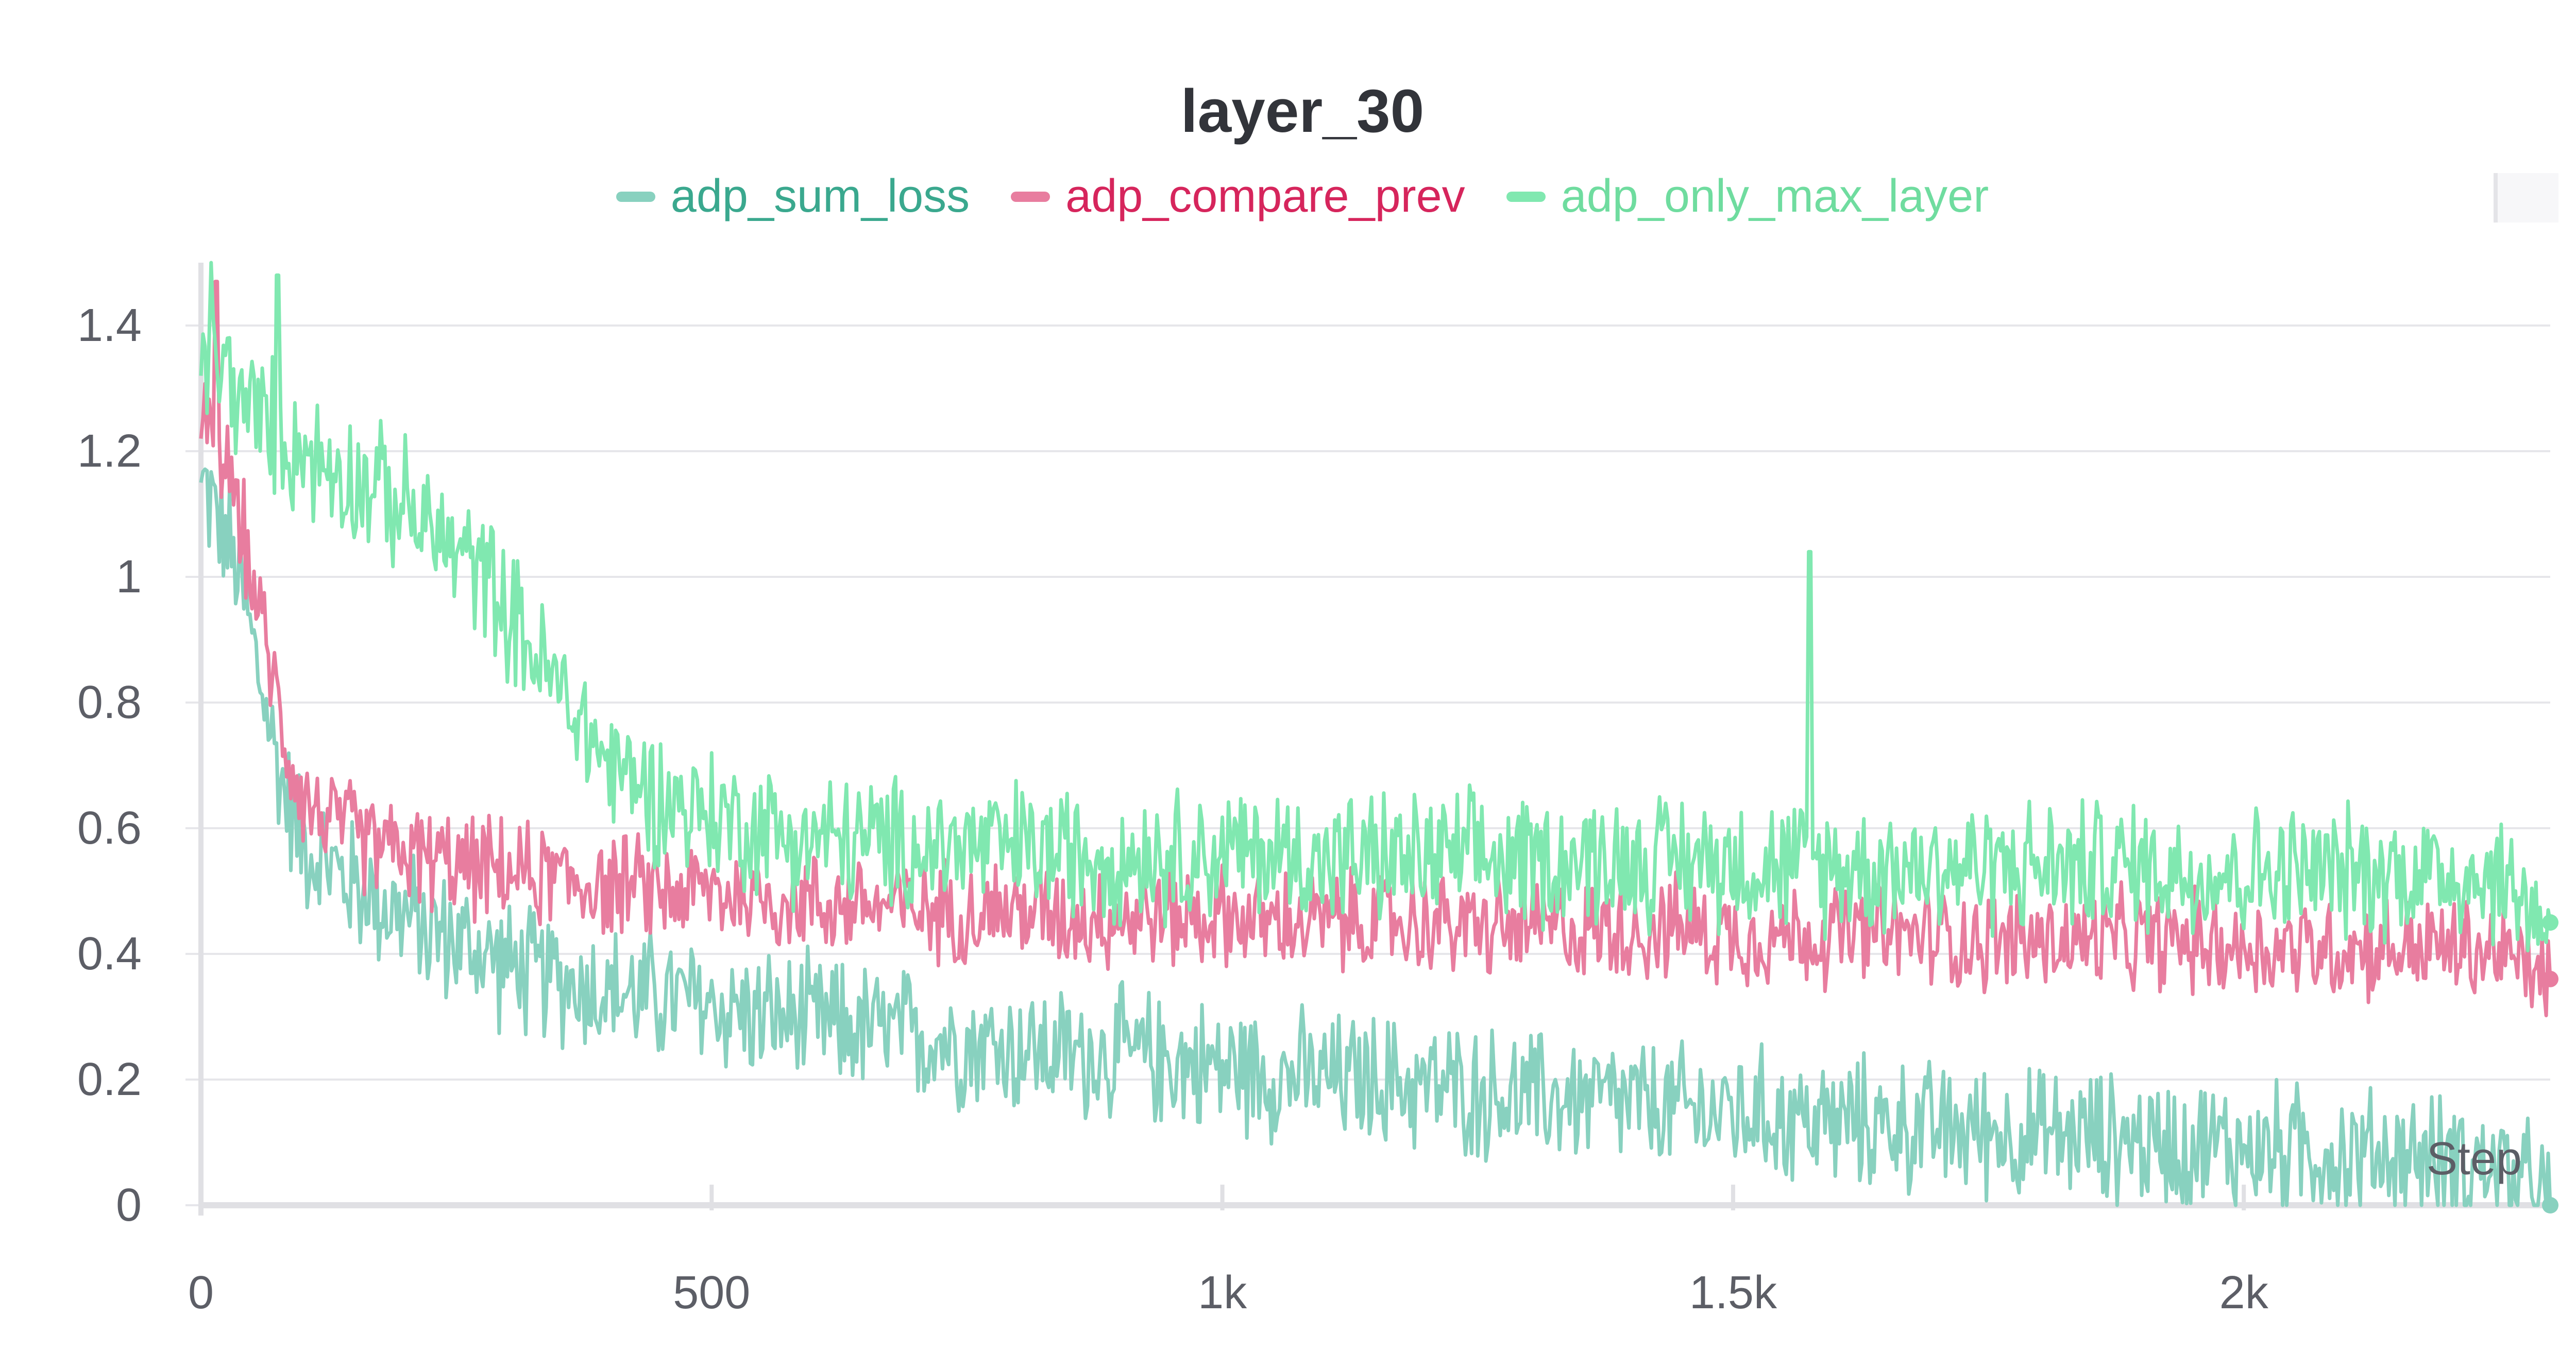  I want to click on y-tick-label: 0.4, so click(109, 954).